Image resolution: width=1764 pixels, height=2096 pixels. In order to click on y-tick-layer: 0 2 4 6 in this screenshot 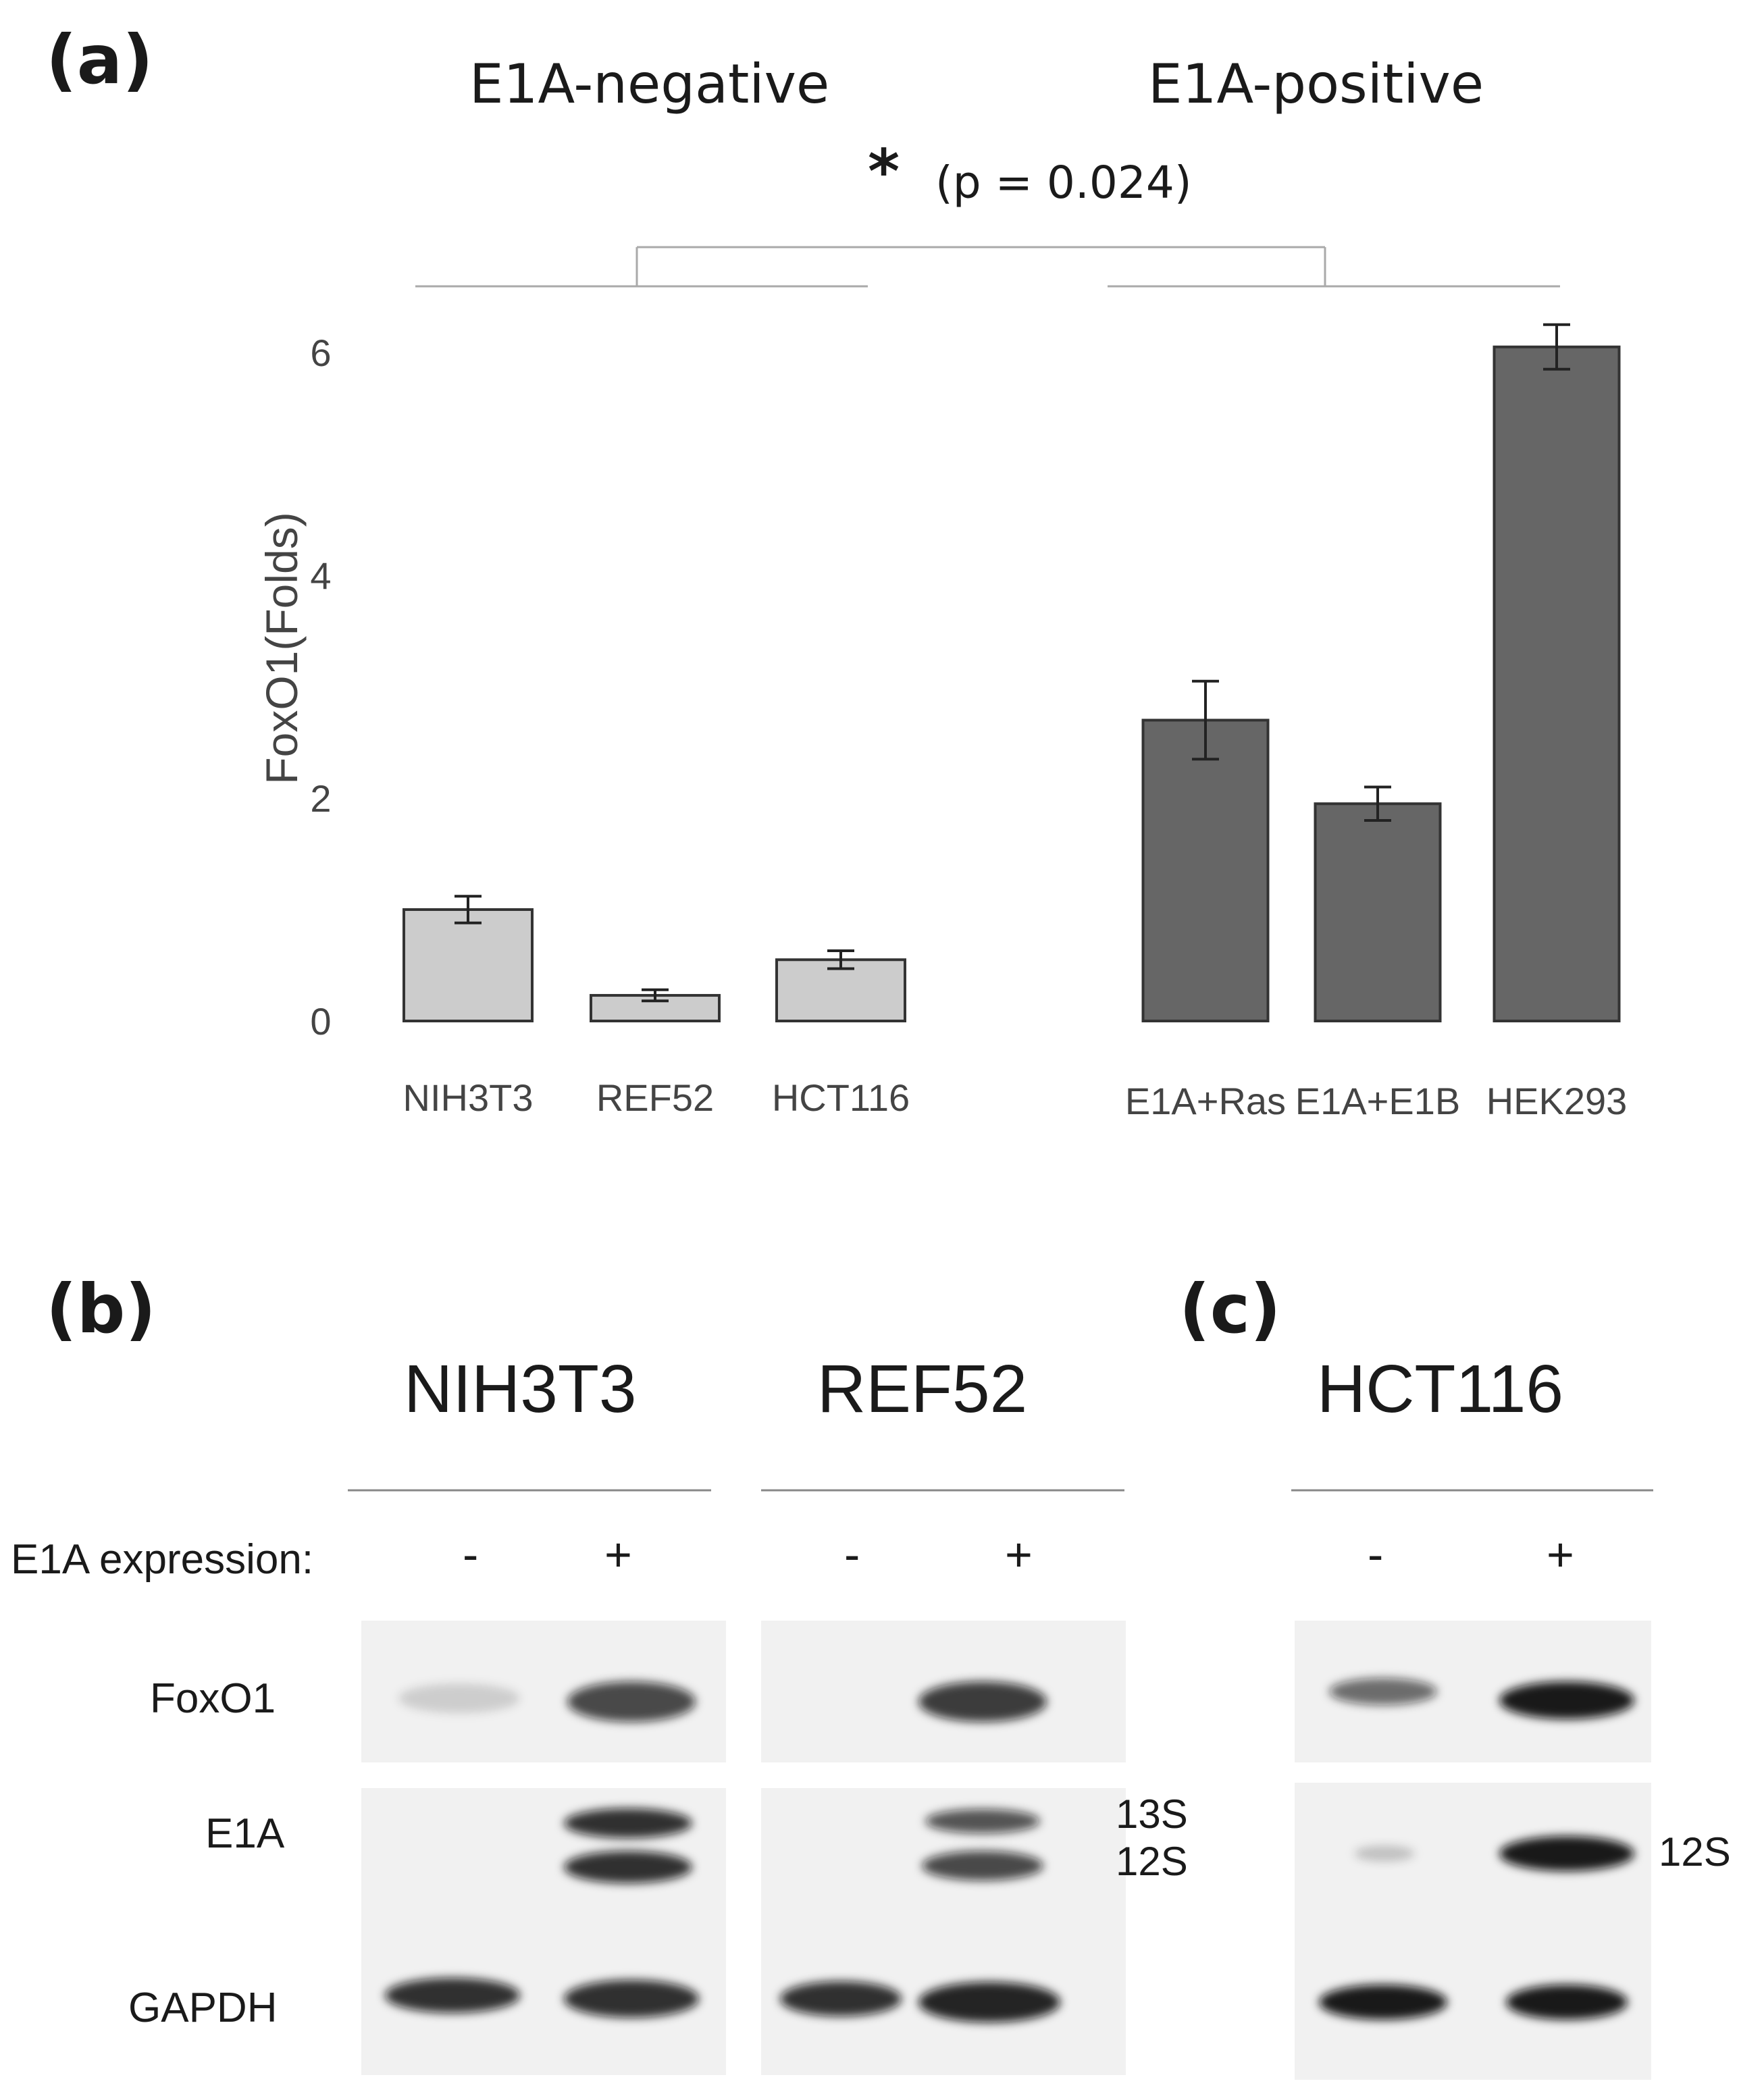, I will do `click(320, 687)`.